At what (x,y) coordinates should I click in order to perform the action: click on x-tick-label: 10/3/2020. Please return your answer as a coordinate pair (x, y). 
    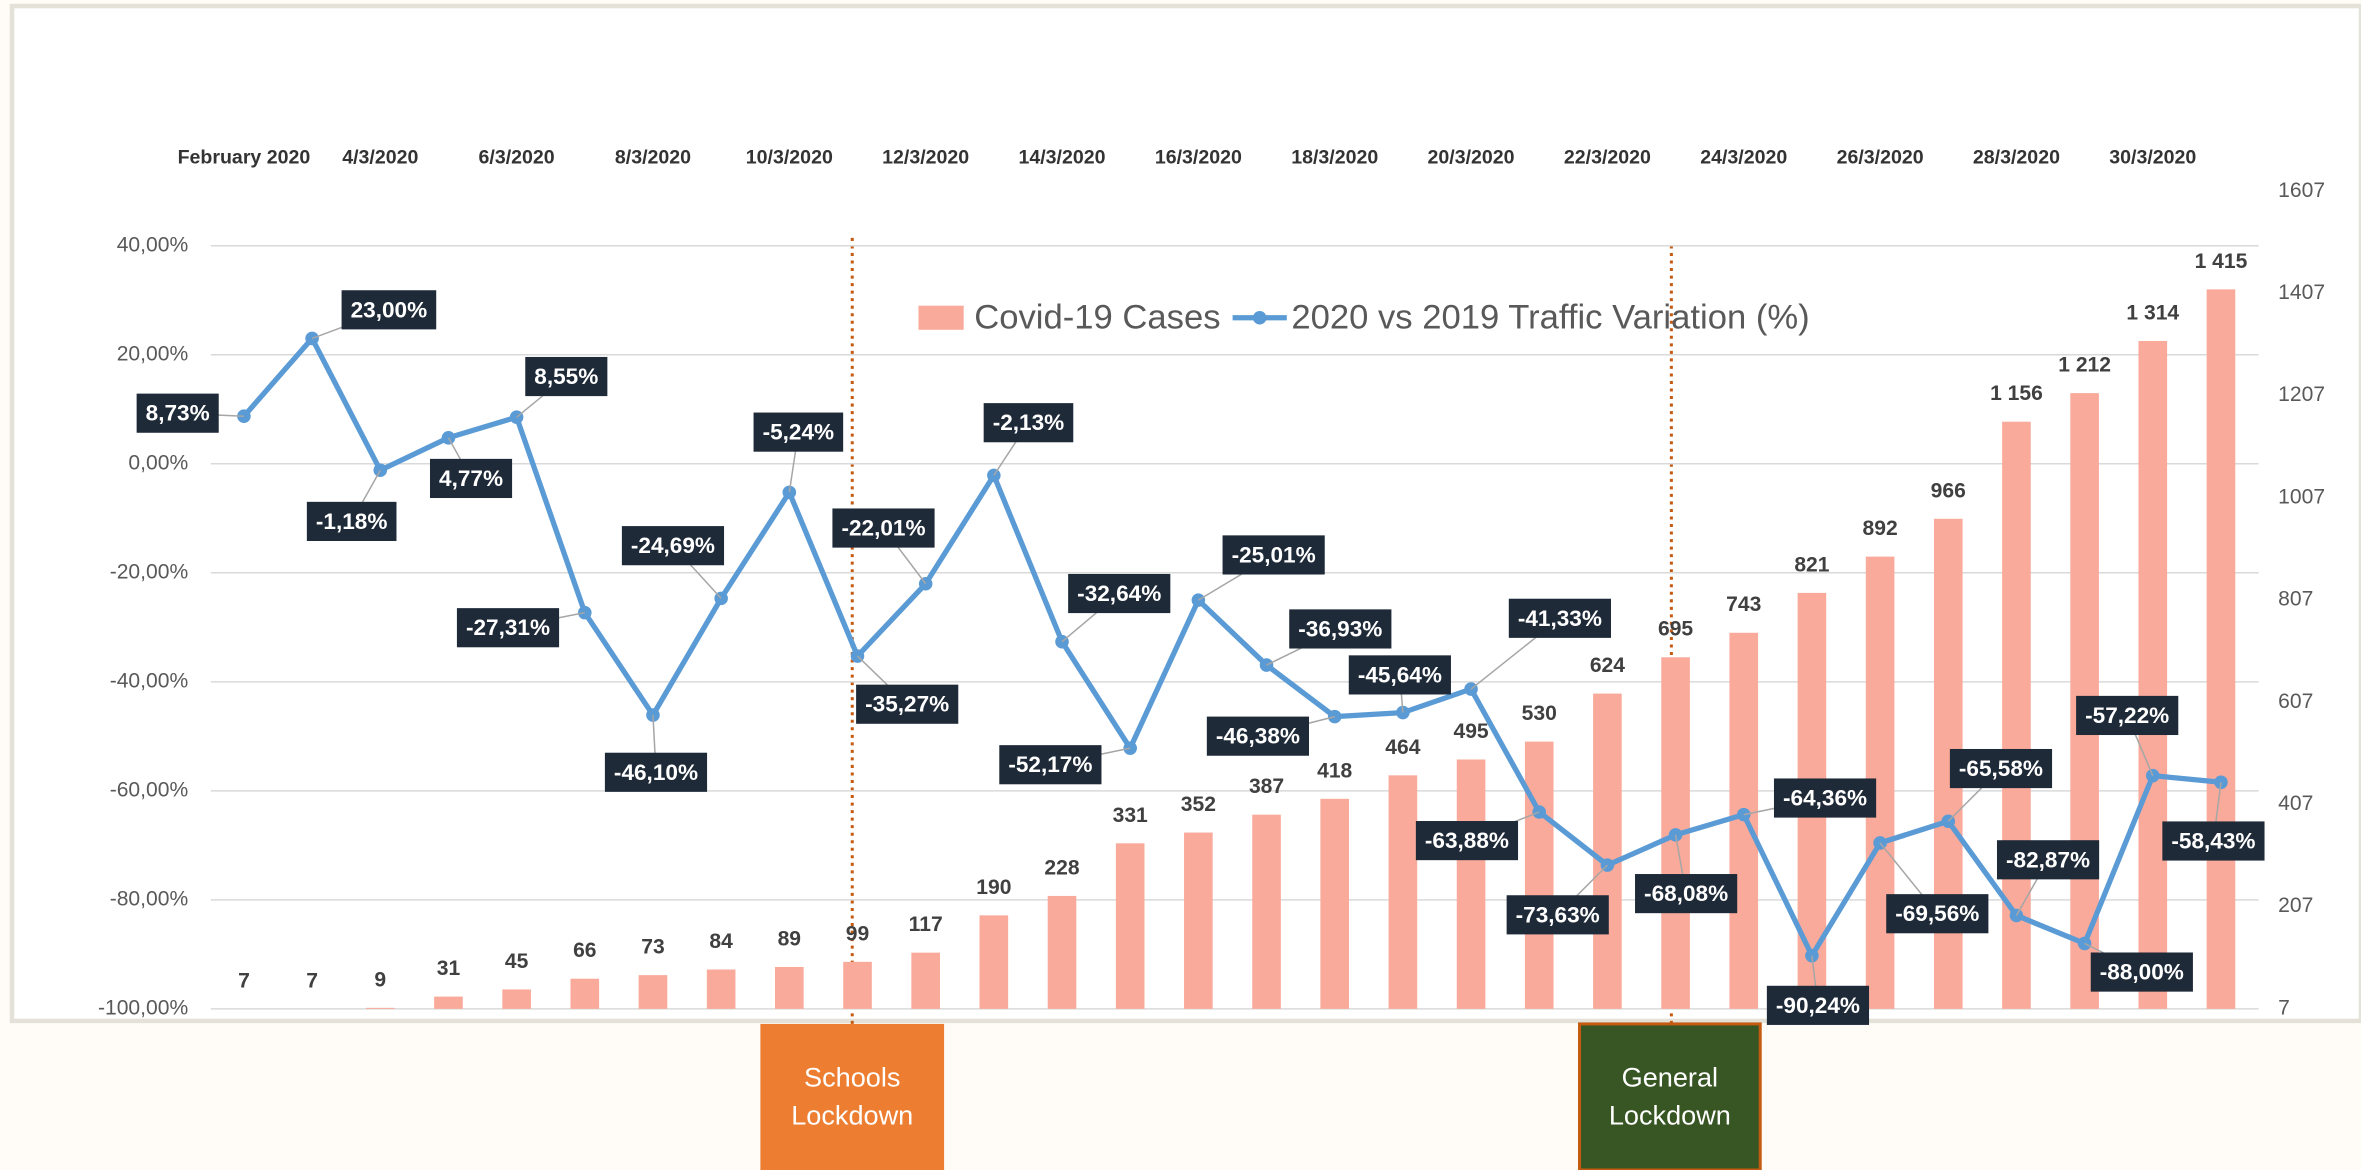
    Looking at the image, I should click on (789, 157).